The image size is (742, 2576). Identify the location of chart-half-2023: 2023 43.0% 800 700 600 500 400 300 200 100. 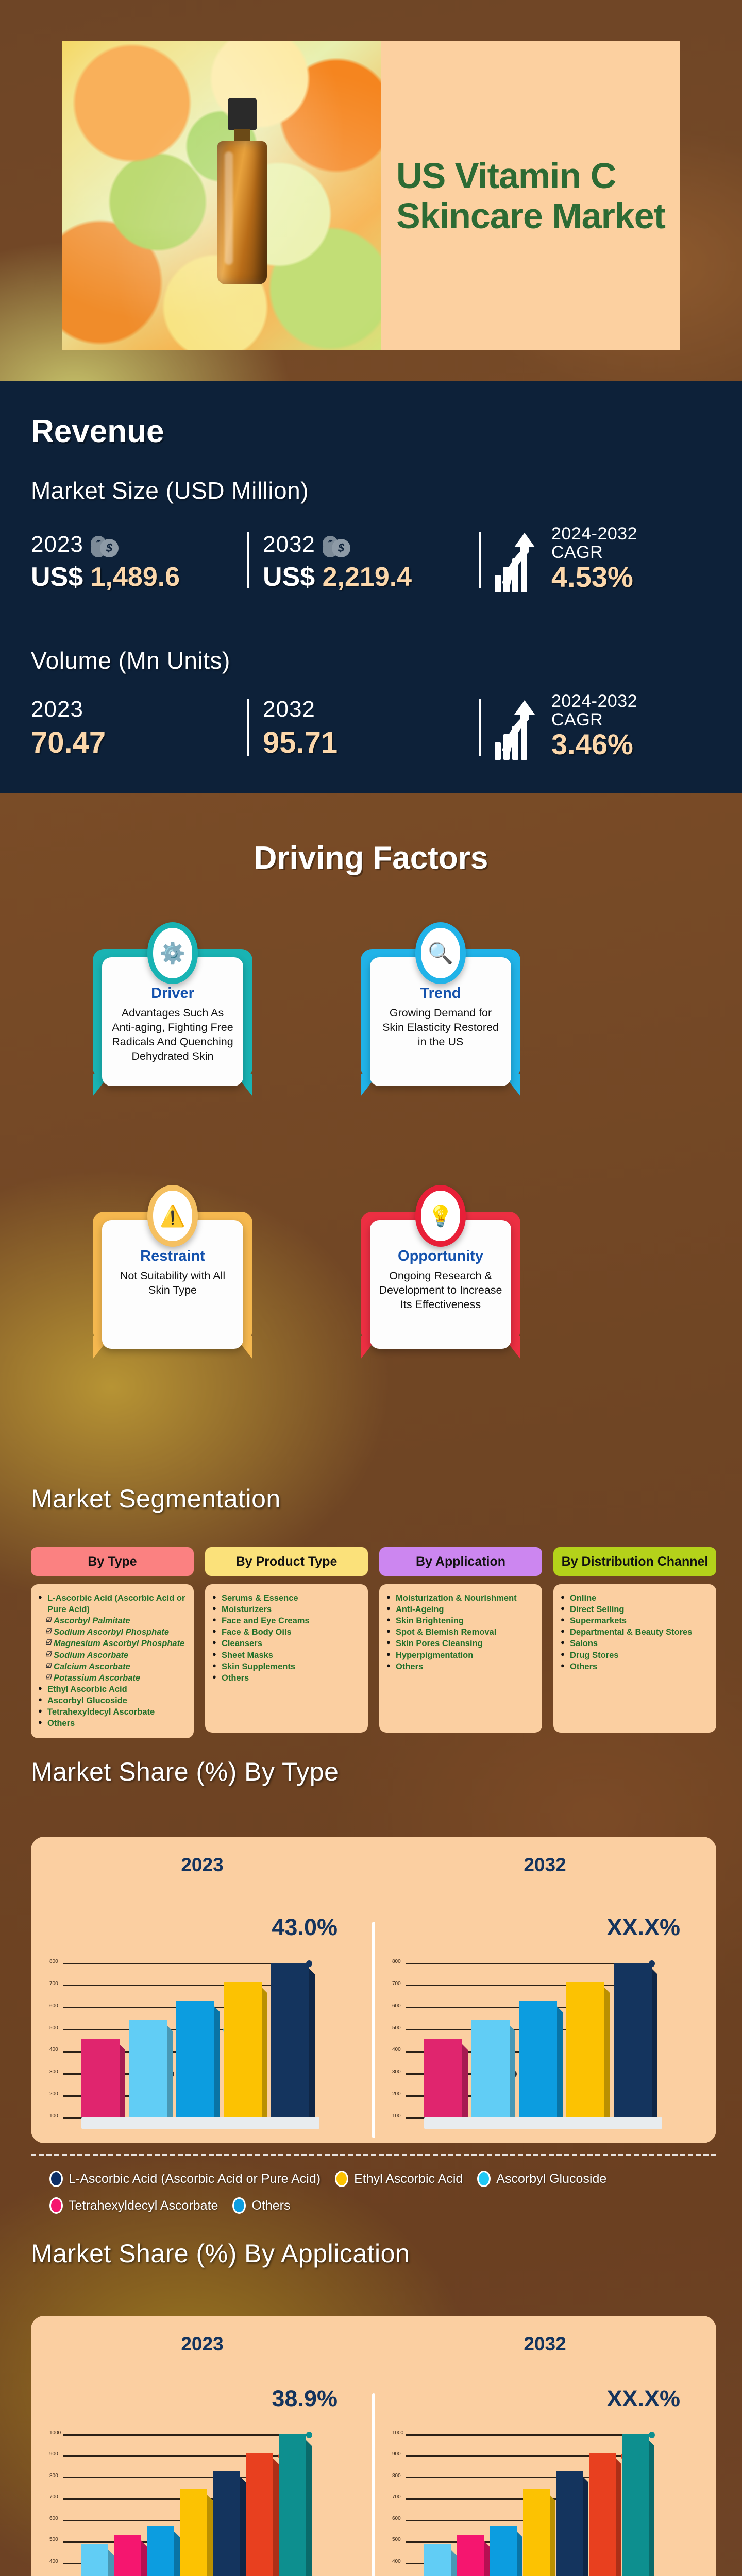
(202, 1990).